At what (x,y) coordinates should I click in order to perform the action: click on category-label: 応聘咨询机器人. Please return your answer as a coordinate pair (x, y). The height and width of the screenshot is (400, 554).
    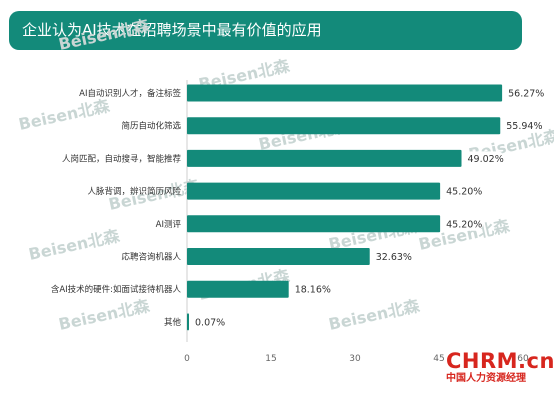
    Looking at the image, I should click on (151, 257).